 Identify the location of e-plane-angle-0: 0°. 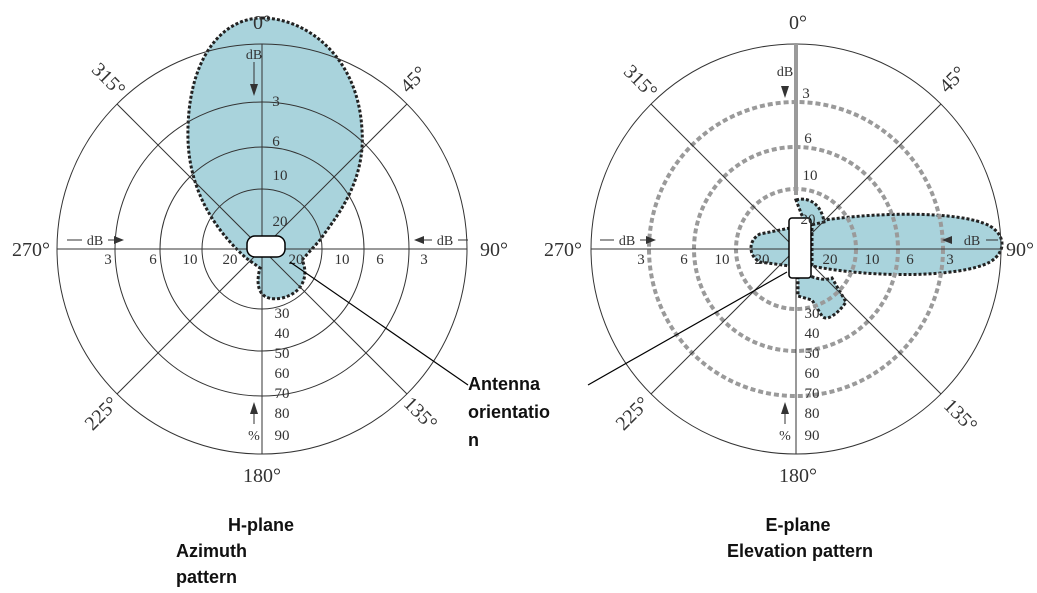
(798, 23).